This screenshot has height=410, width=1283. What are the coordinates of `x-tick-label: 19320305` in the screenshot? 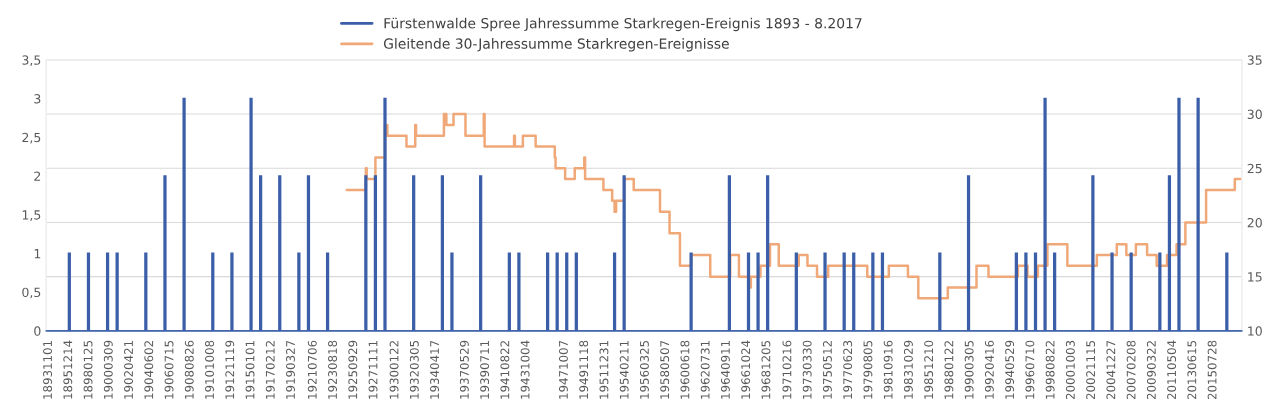 It's located at (414, 369).